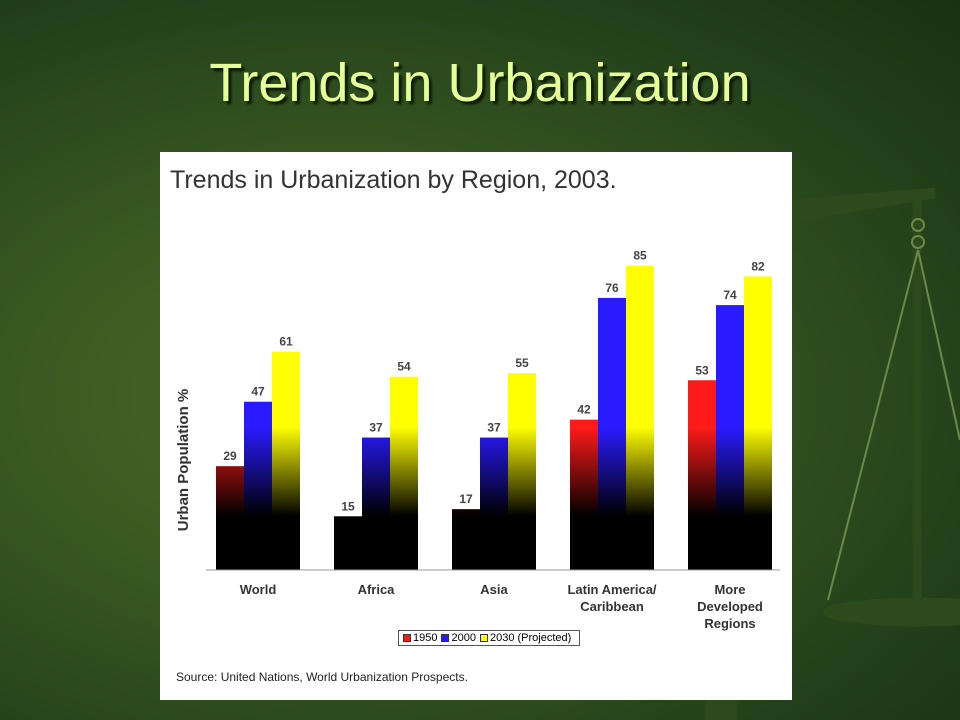 The height and width of the screenshot is (720, 960). What do you see at coordinates (480, 83) in the screenshot?
I see `slide-title: Trends in Urbanization` at bounding box center [480, 83].